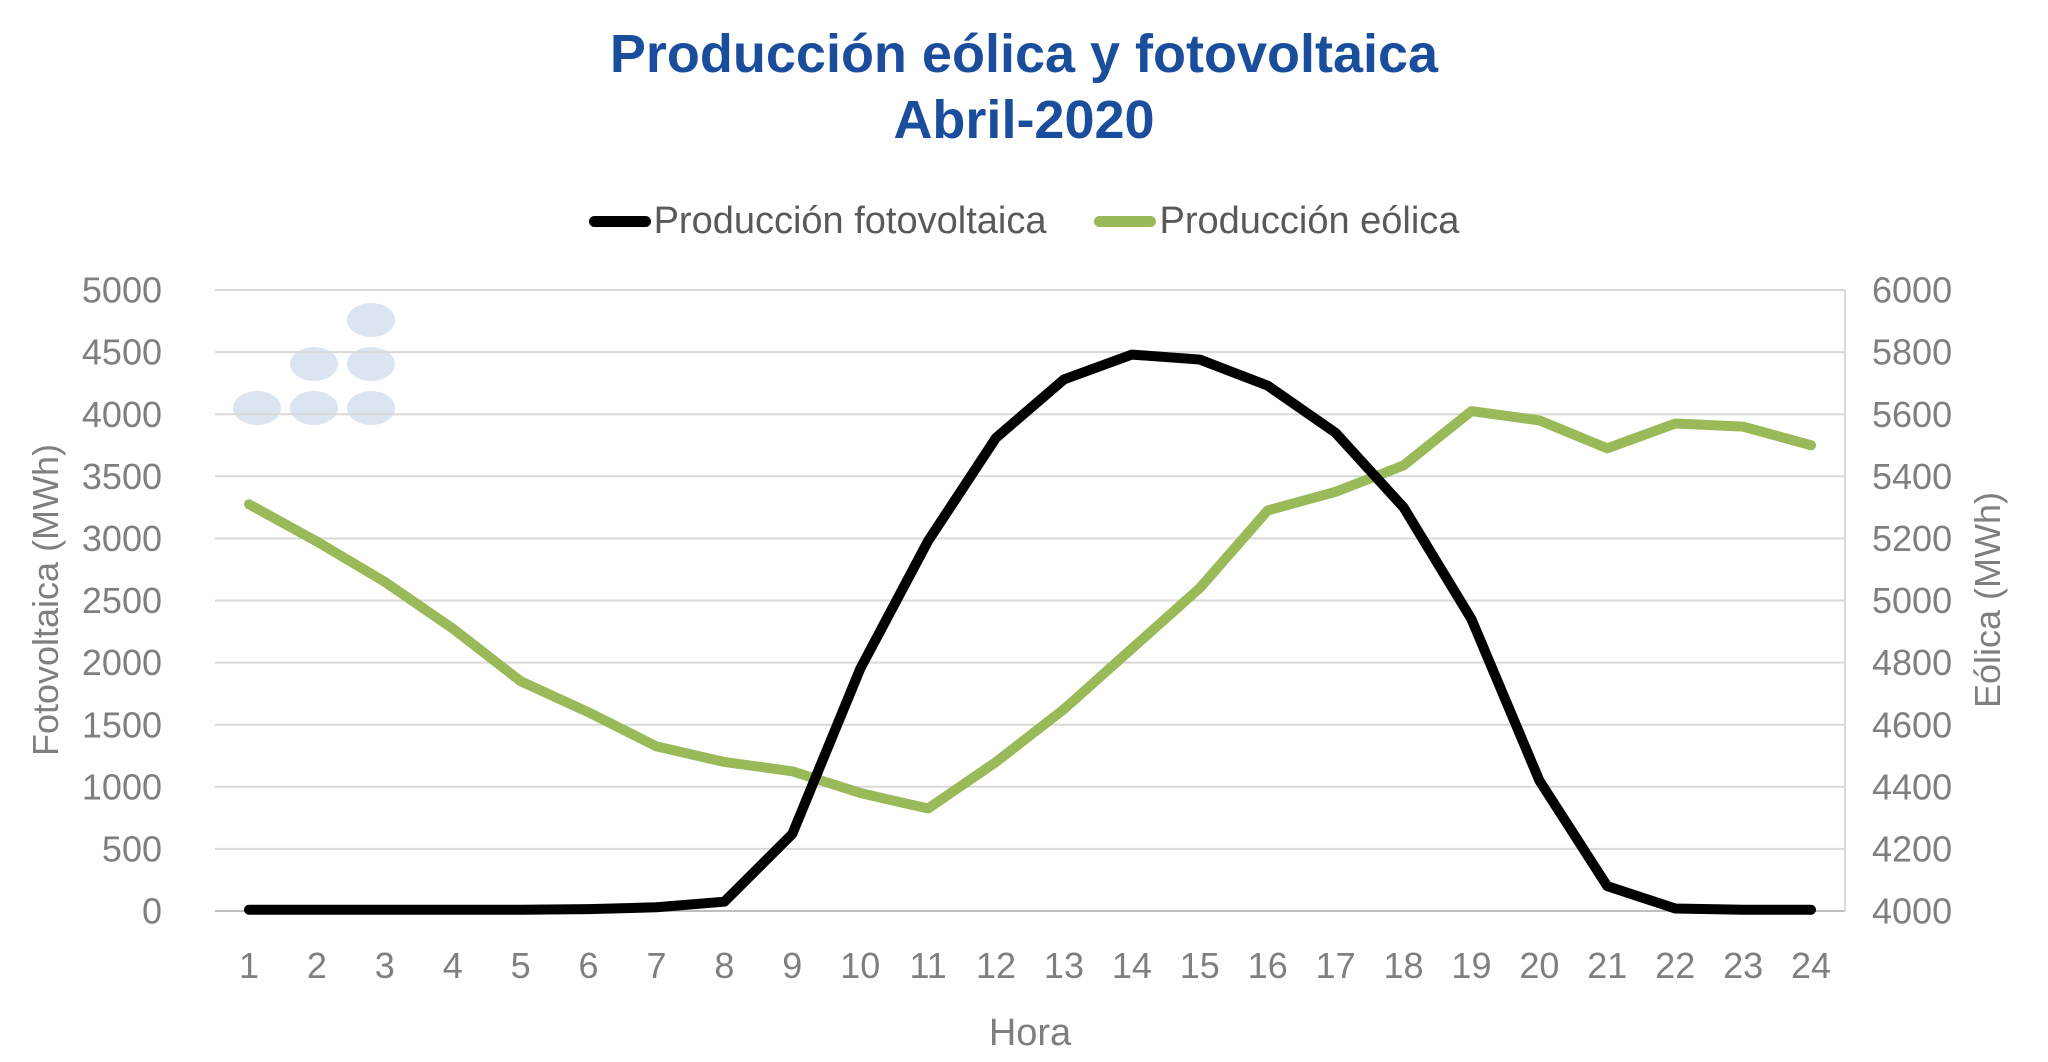  I want to click on right-axis-tick: 4600, so click(1912, 724).